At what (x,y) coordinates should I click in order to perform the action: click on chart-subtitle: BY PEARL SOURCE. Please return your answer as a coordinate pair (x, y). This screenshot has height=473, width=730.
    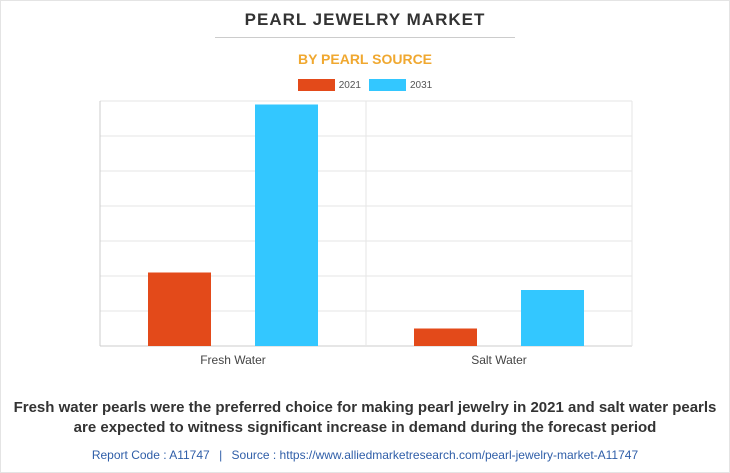
    Looking at the image, I should click on (365, 59).